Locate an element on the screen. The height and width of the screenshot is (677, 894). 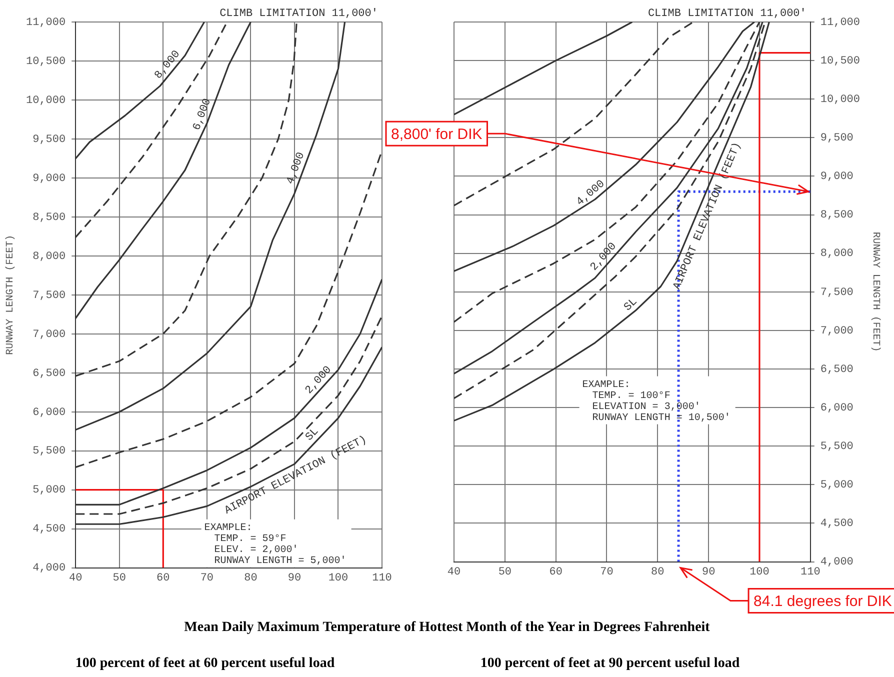
annotation: TEMP. = 59°F is located at coordinates (250, 540).